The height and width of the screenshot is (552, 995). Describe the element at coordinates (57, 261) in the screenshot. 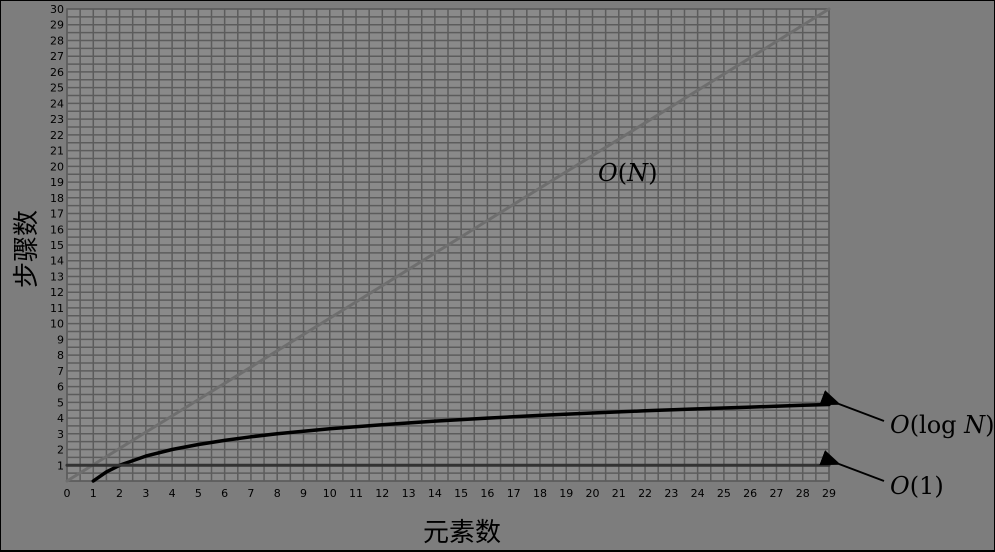

I see `y-tick-label: 14` at that location.